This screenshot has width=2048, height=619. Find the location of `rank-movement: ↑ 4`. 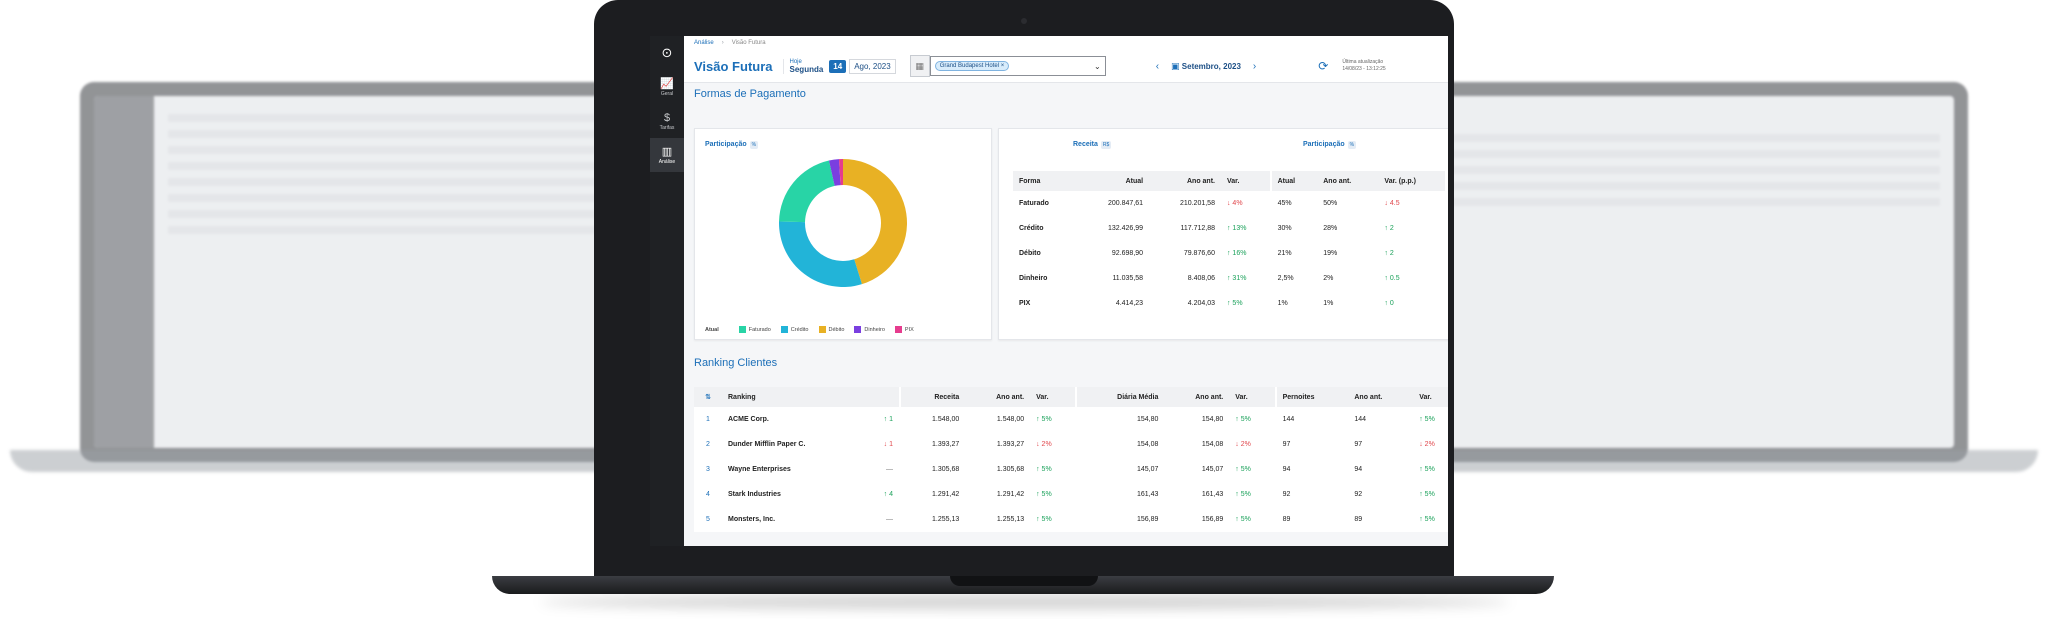

rank-movement: ↑ 4 is located at coordinates (888, 494).